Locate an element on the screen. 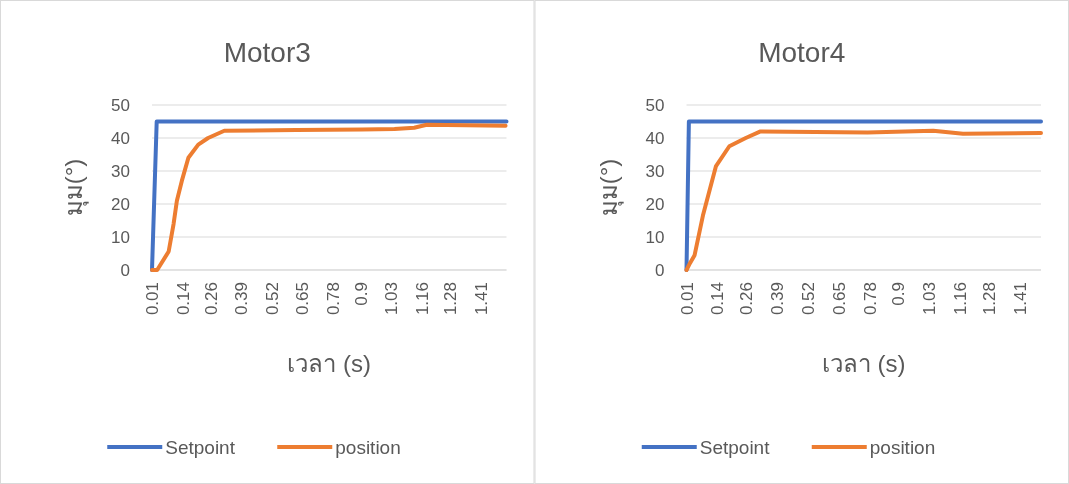  chart-title: Motor4 is located at coordinates (802, 52).